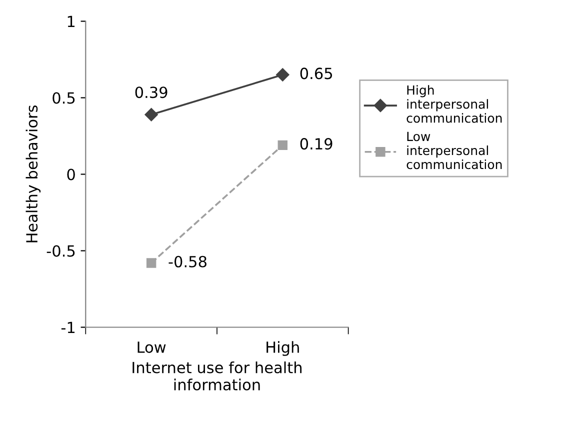  What do you see at coordinates (316, 74) in the screenshot?
I see `data-label: 0.65` at bounding box center [316, 74].